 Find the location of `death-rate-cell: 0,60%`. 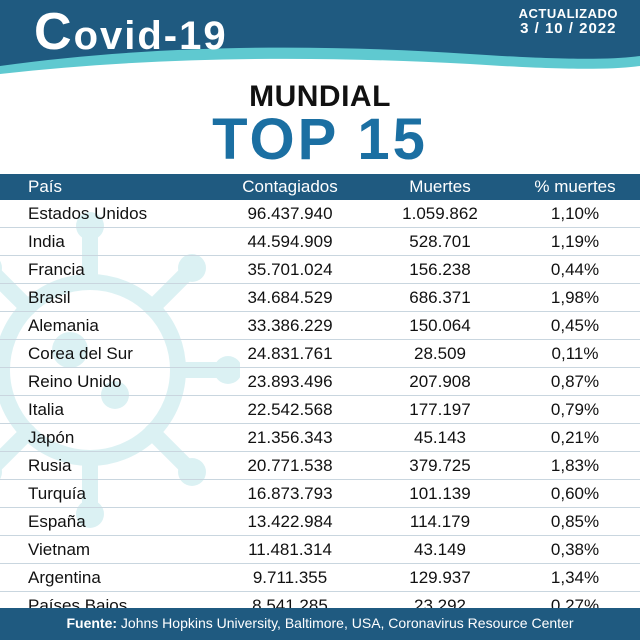

death-rate-cell: 0,60% is located at coordinates (575, 493).